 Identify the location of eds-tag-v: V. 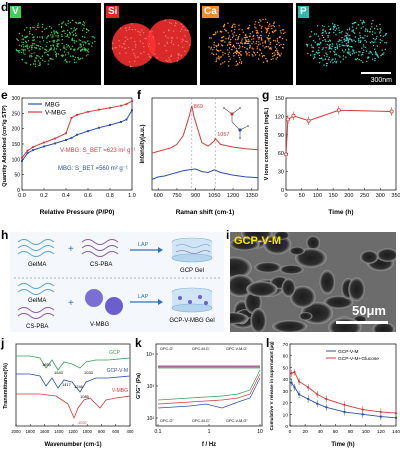
(15, 12).